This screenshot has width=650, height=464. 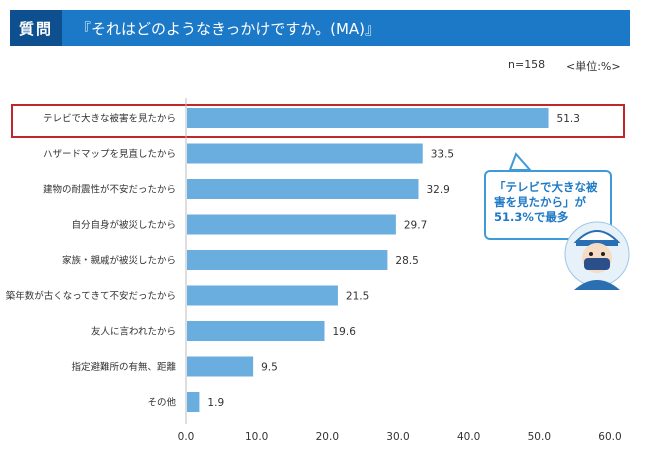 What do you see at coordinates (539, 437) in the screenshot?
I see `x-tick-label: 50.0` at bounding box center [539, 437].